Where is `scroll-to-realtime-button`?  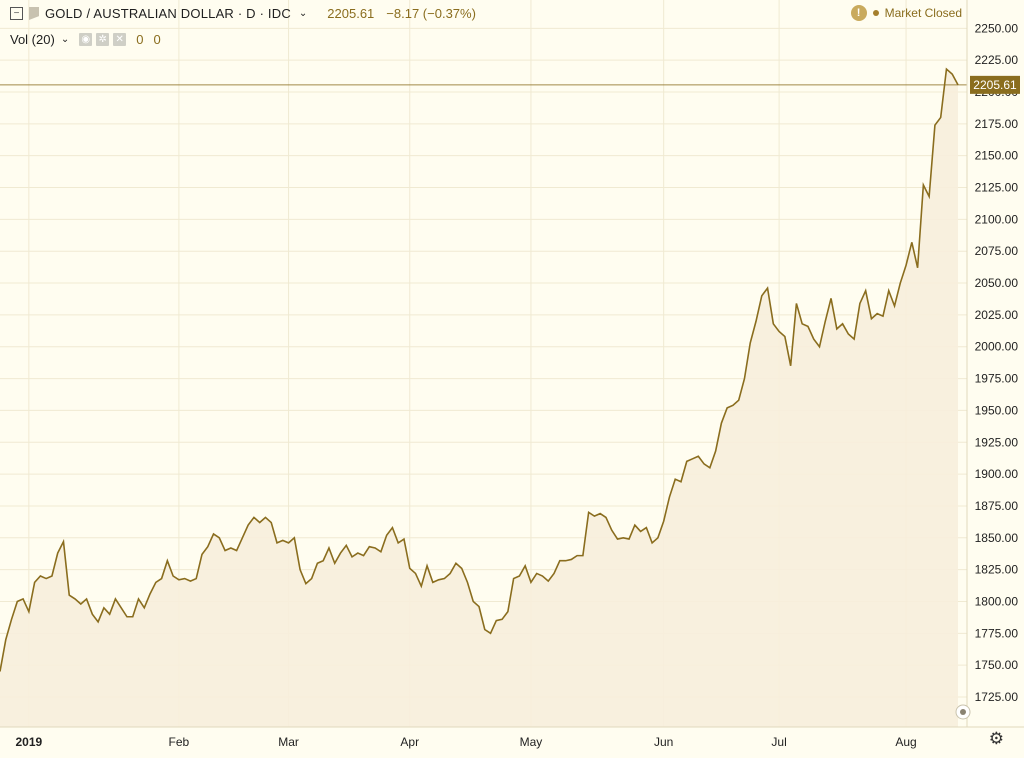 scroll-to-realtime-button is located at coordinates (963, 712).